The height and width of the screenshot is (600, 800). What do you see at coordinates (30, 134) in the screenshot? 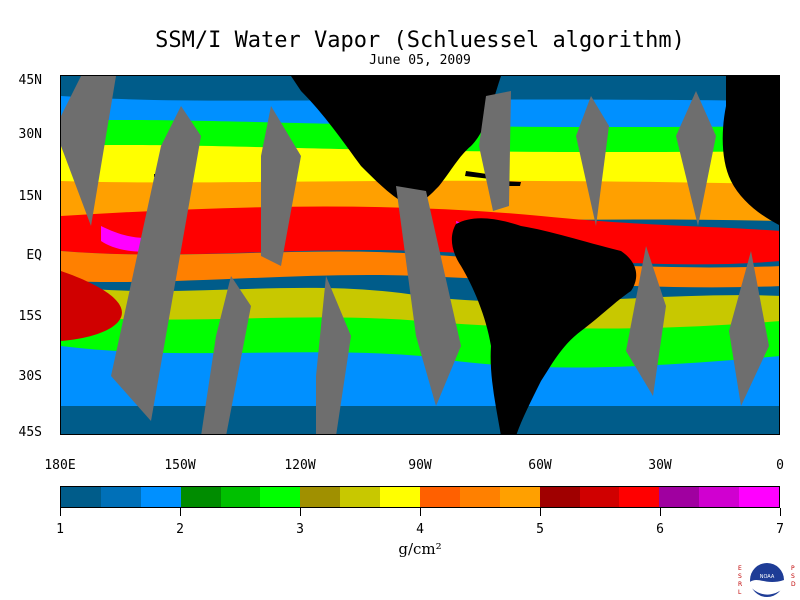
I see `lat-label-30n: 30N` at bounding box center [30, 134].